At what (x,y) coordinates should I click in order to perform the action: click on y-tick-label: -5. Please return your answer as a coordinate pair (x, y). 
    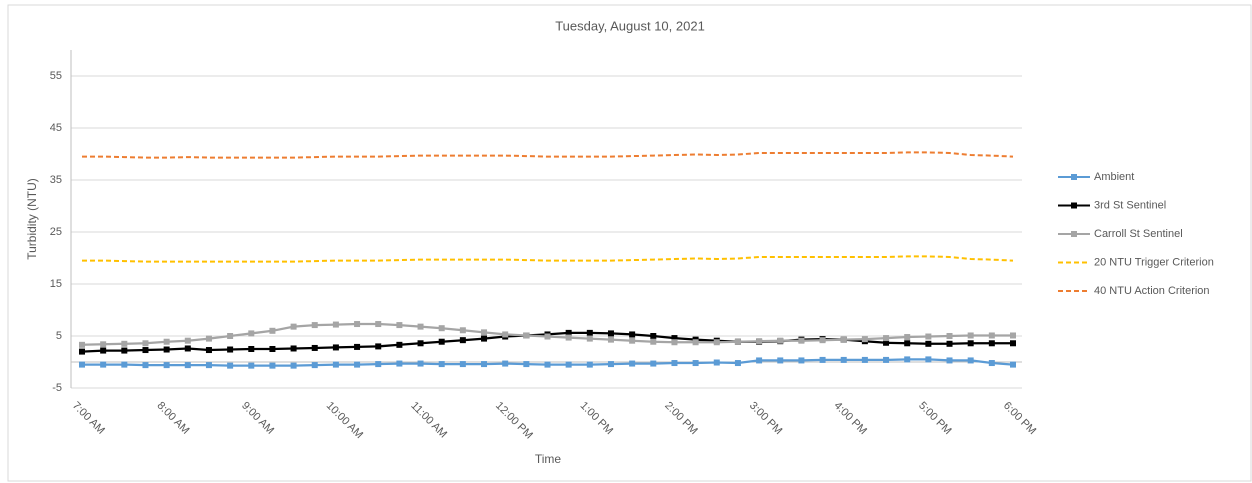
    Looking at the image, I should click on (57, 388).